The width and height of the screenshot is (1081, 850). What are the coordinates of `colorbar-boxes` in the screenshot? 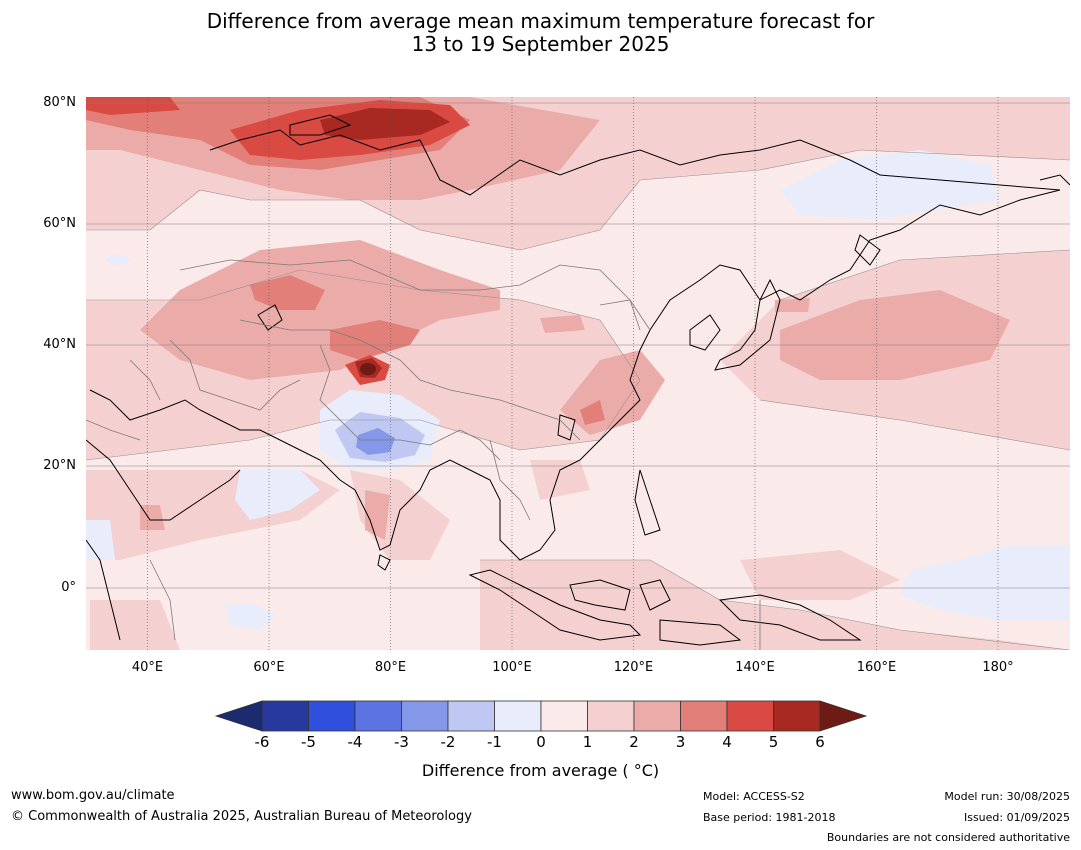 It's located at (541, 716).